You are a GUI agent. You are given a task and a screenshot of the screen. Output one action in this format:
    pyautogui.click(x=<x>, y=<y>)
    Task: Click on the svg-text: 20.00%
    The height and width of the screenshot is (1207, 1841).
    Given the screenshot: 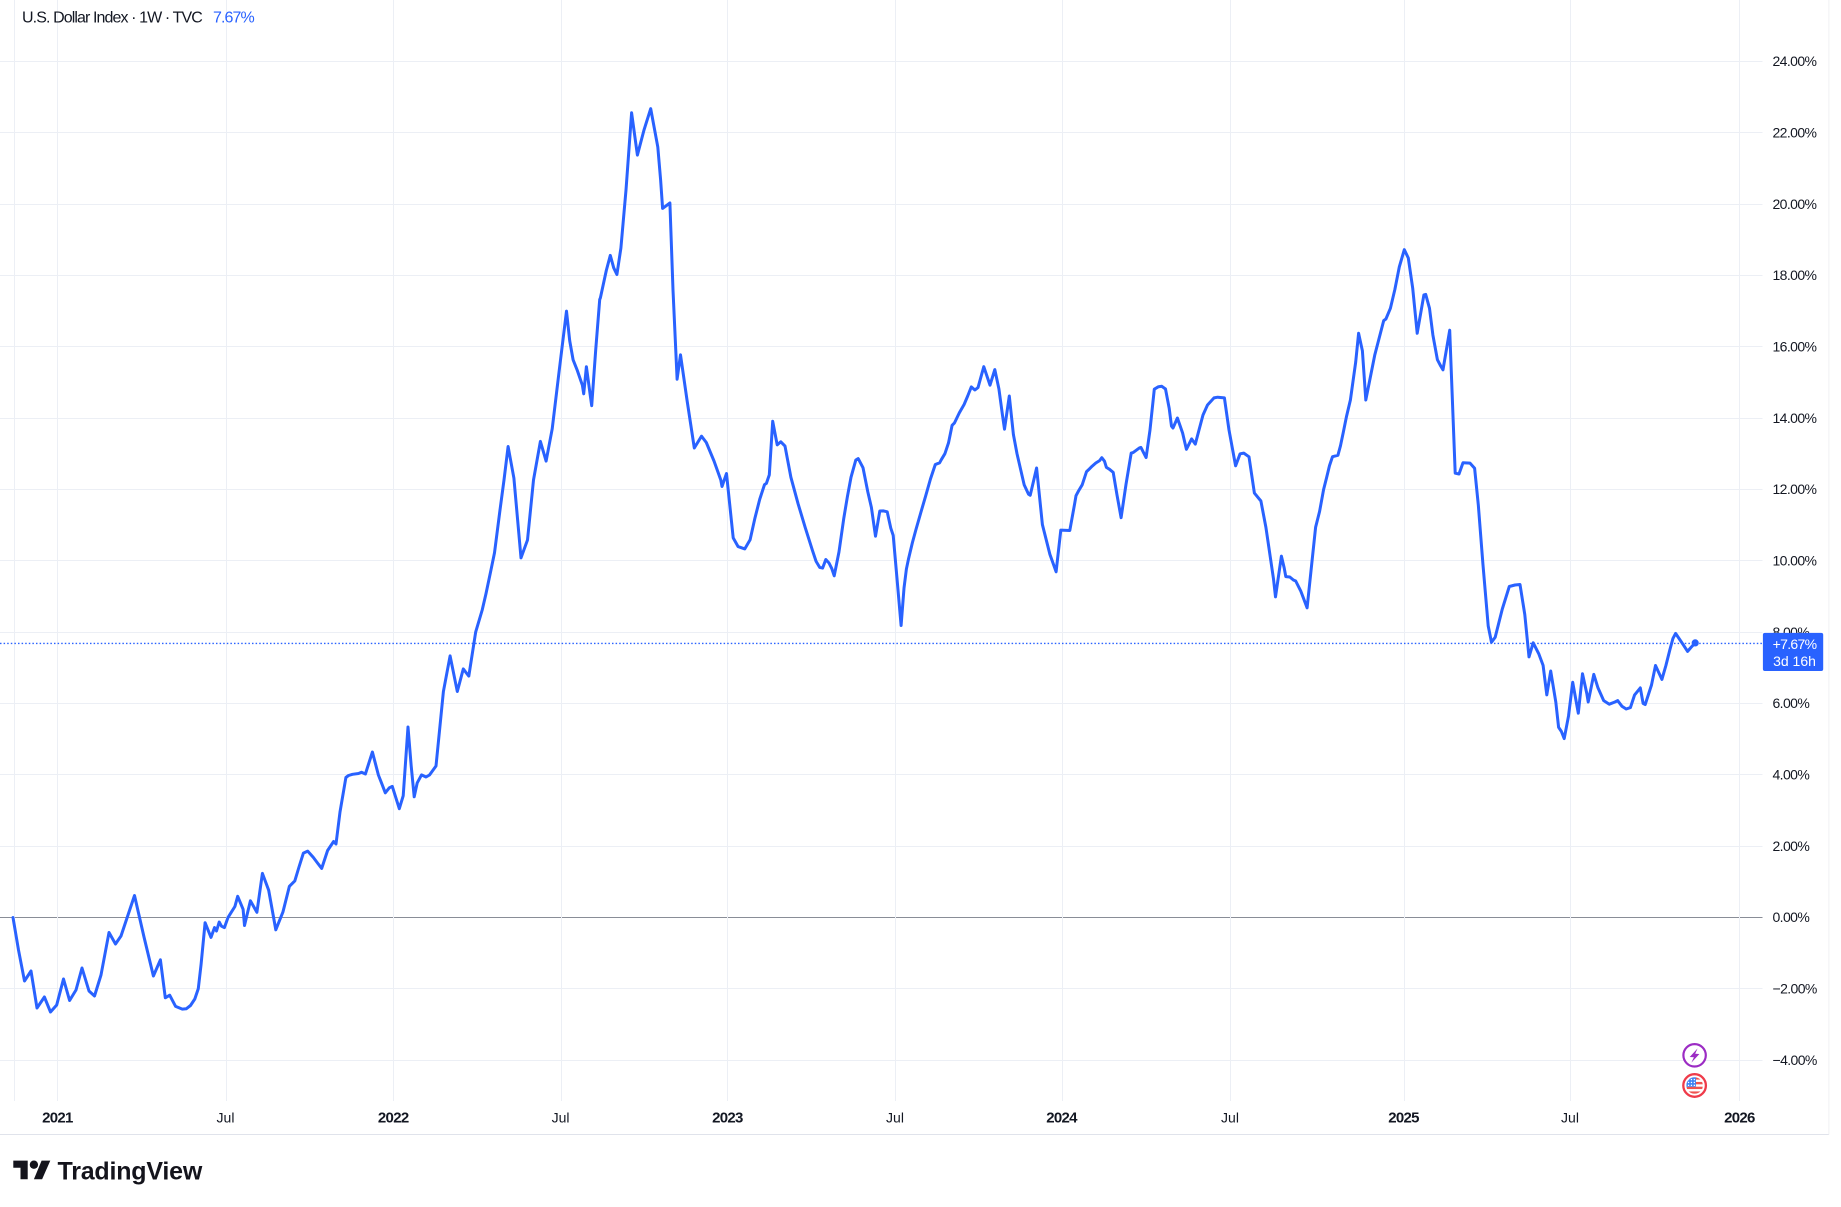 What is the action you would take?
    pyautogui.click(x=1795, y=204)
    